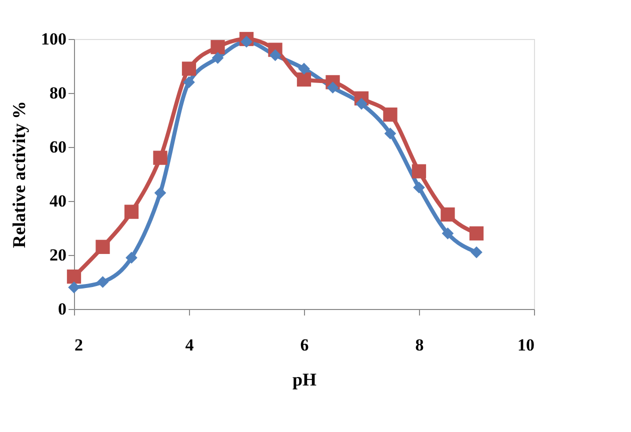  I want to click on x-tick-label: 6, so click(304, 345).